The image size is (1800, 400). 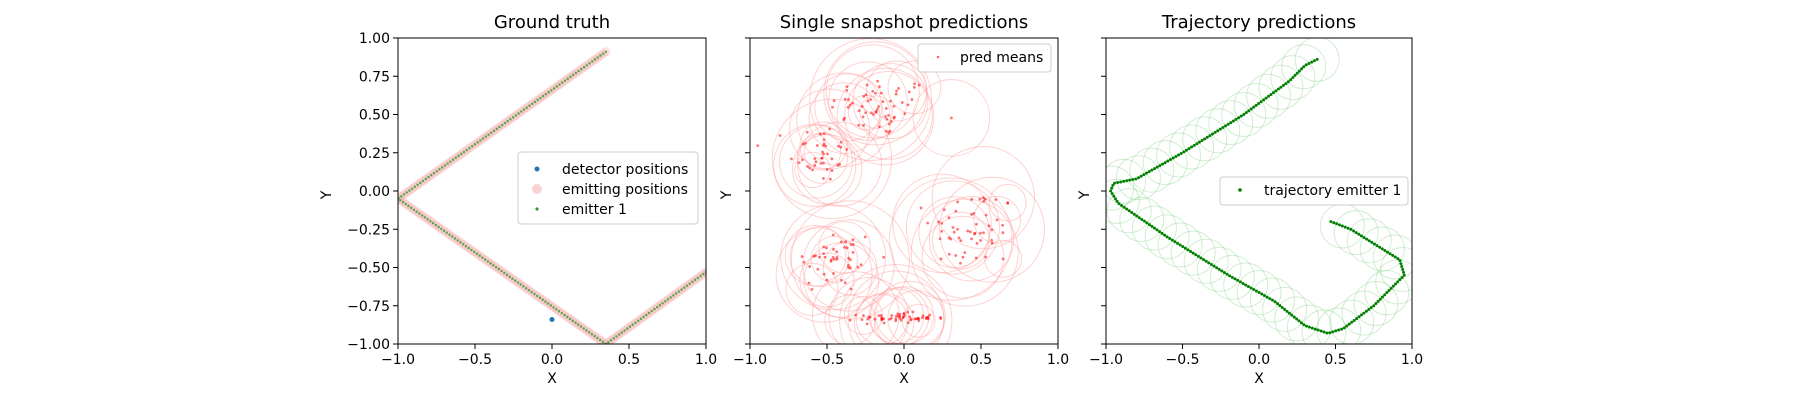 What do you see at coordinates (475, 360) in the screenshot?
I see `x-tick-label: −0.5` at bounding box center [475, 360].